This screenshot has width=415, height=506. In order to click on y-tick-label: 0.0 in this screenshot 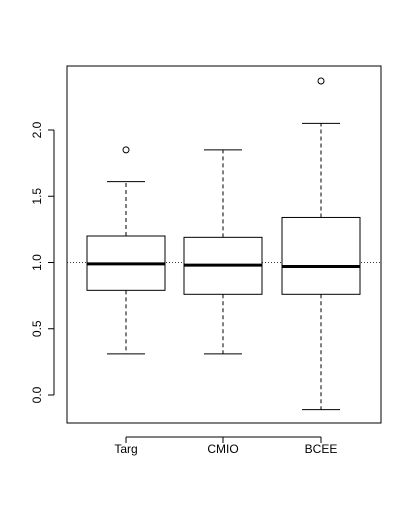, I will do `click(37, 394)`.